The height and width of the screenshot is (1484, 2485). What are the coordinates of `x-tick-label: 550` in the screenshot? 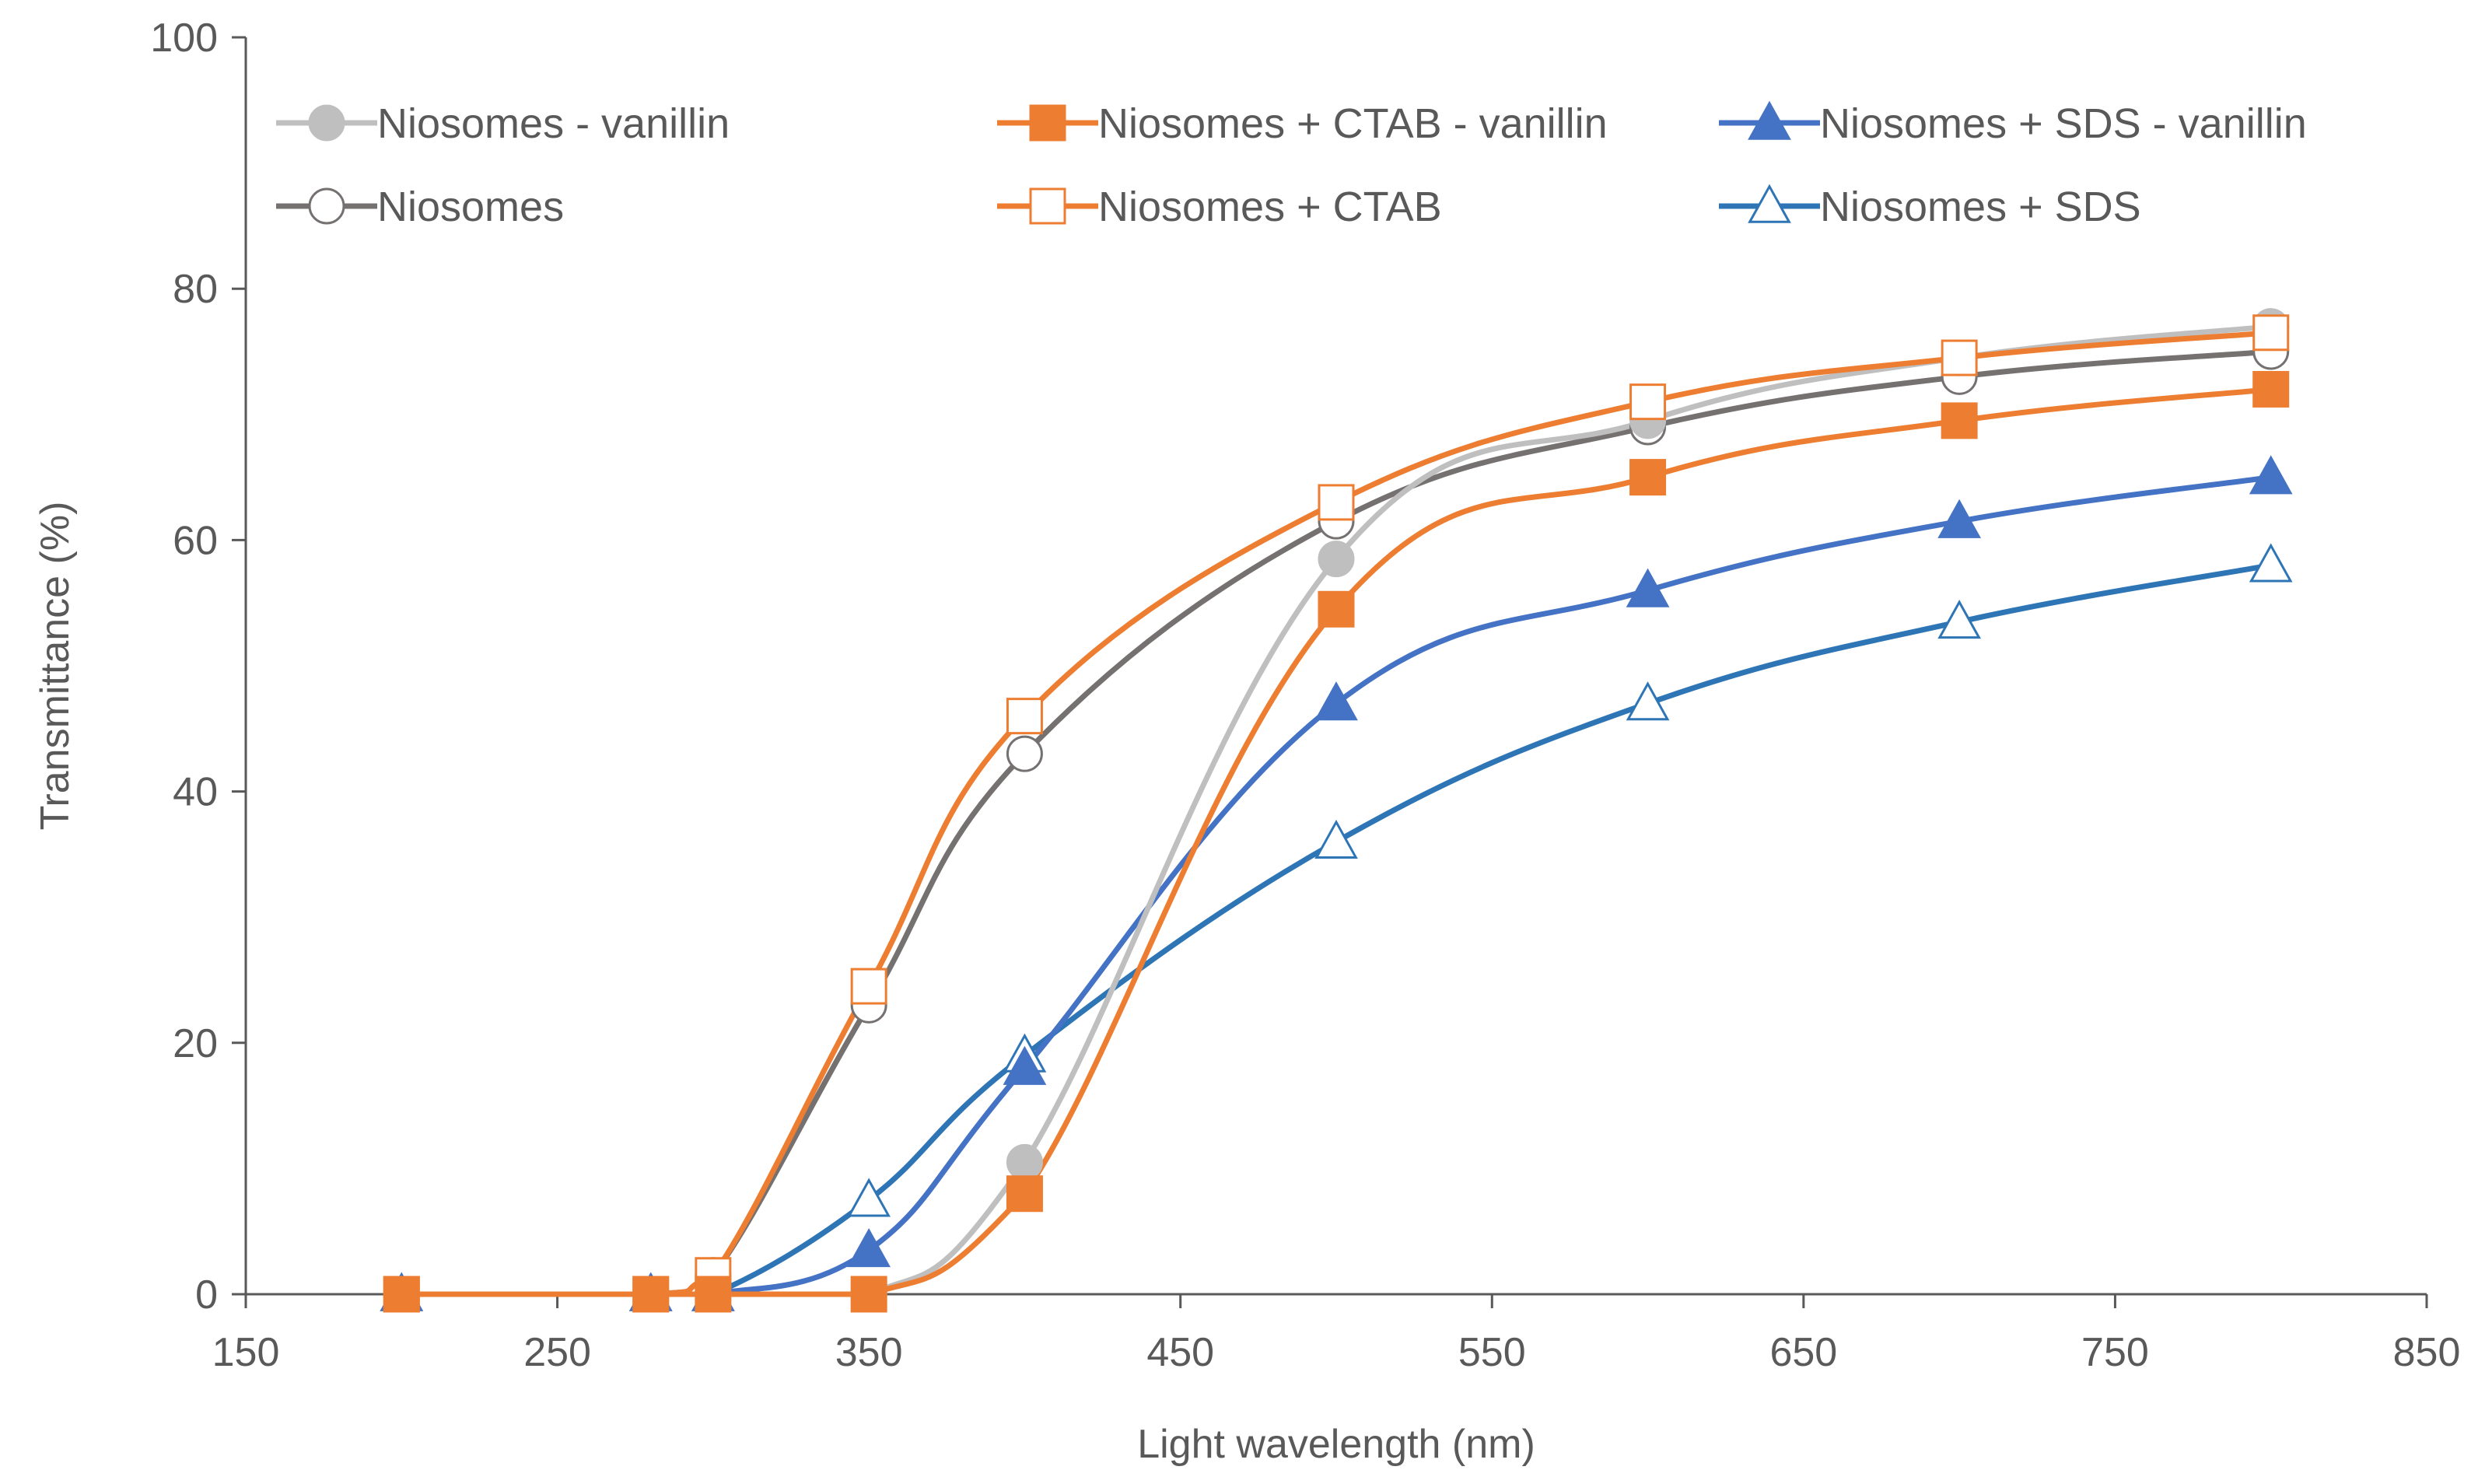 It's located at (1492, 1353).